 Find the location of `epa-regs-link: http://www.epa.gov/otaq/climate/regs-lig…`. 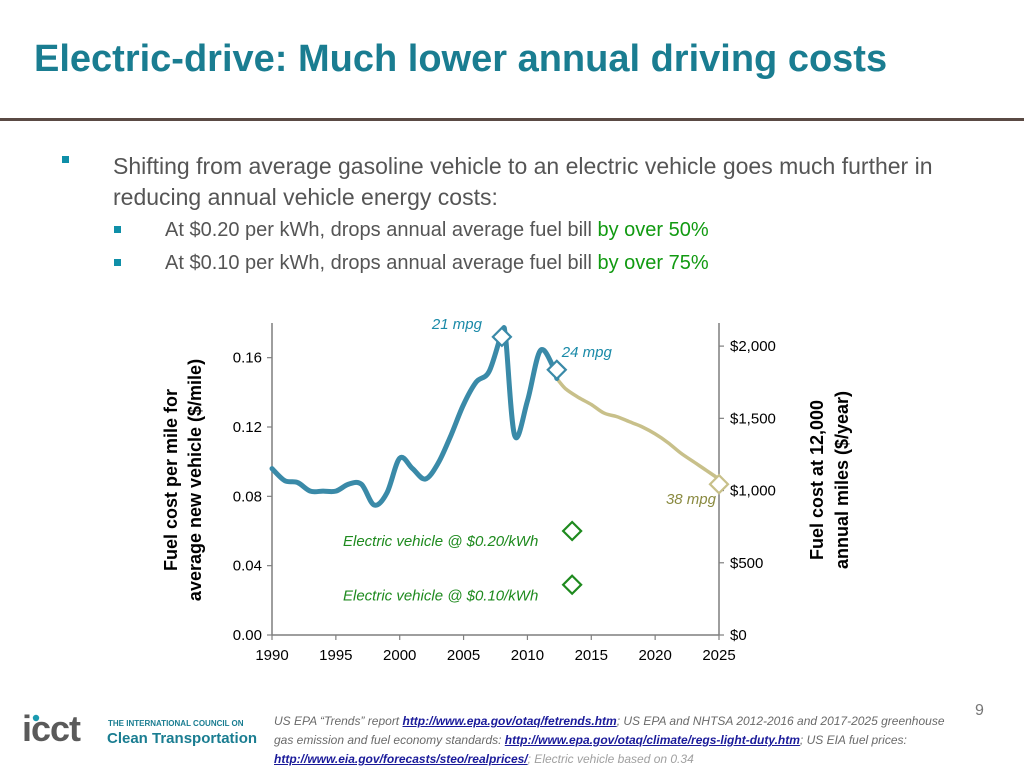

epa-regs-link: http://www.epa.gov/otaq/climate/regs-lig… is located at coordinates (652, 740).